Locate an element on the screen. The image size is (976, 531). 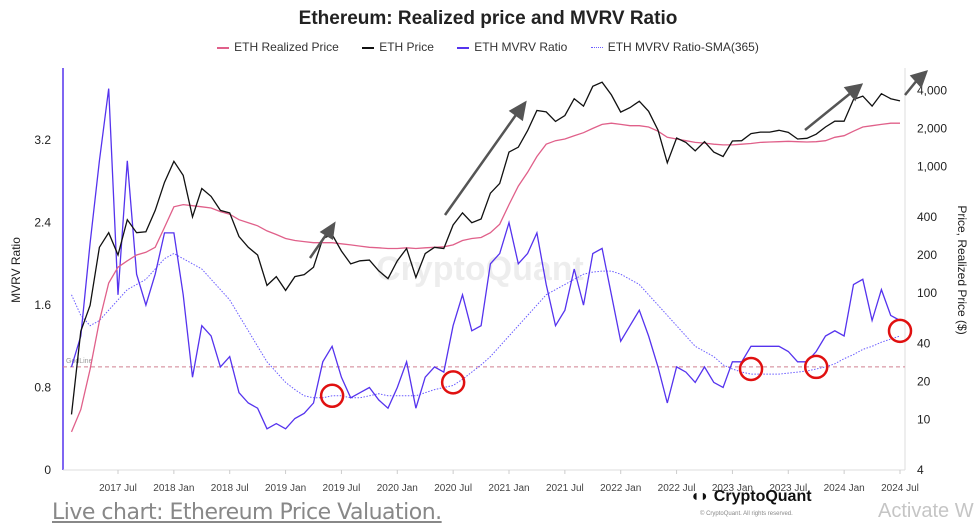
x-tick-label: 2022 Jul is located at coordinates (677, 488).